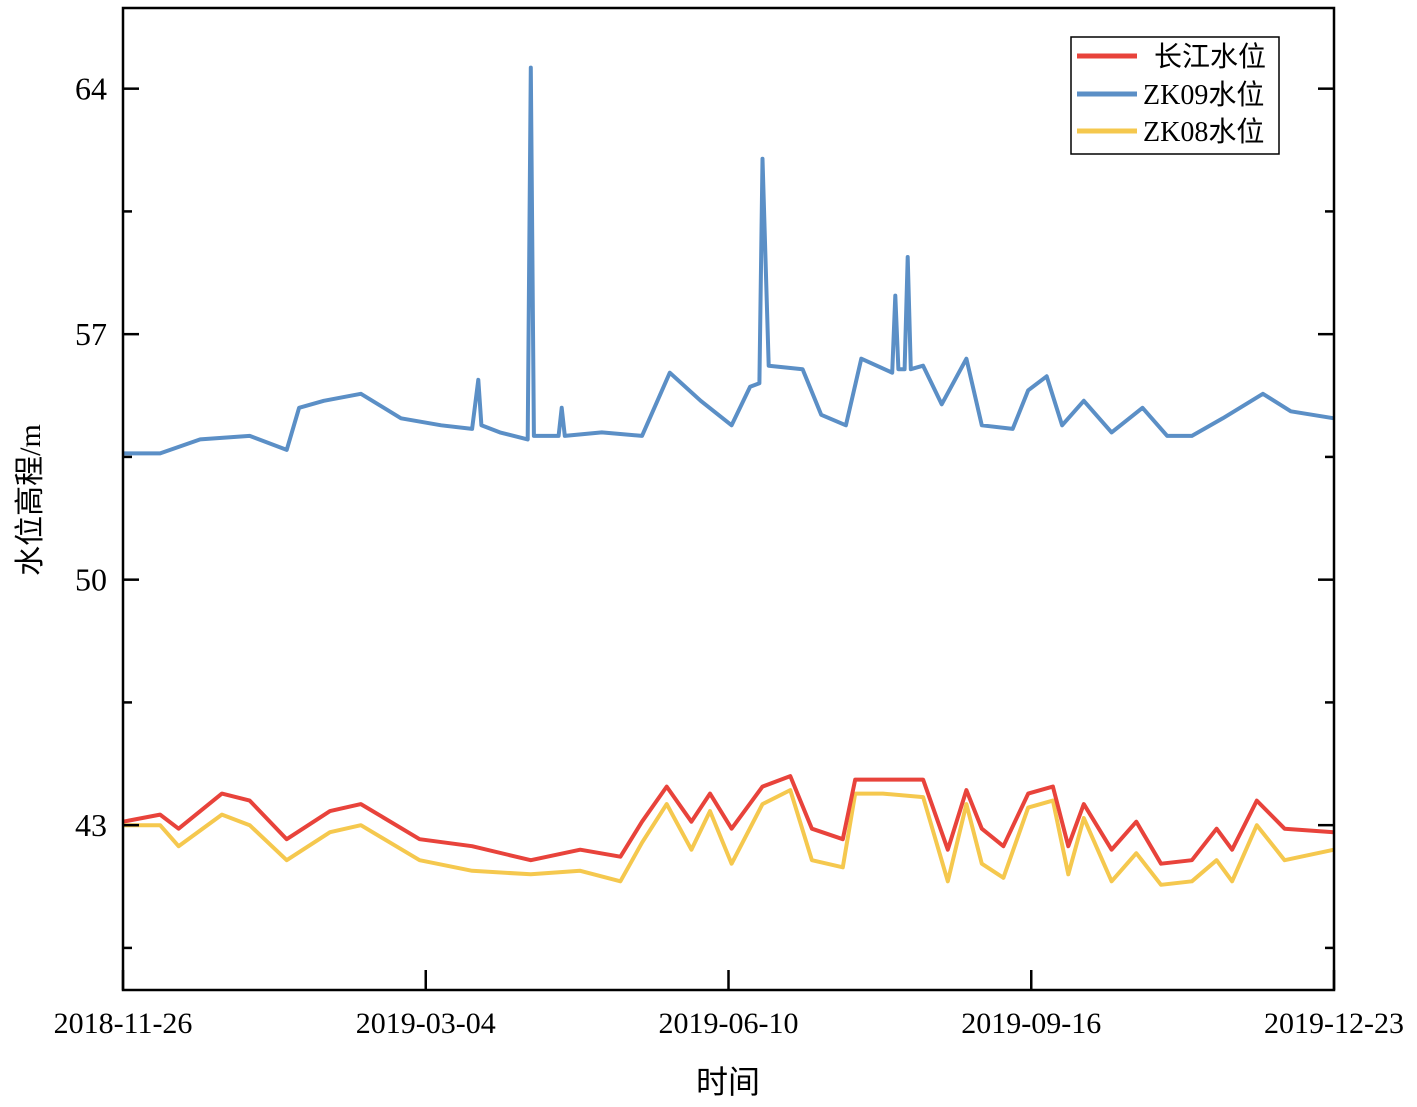 Image resolution: width=1417 pixels, height=1107 pixels. I want to click on y-tick-label: 57, so click(91, 334).